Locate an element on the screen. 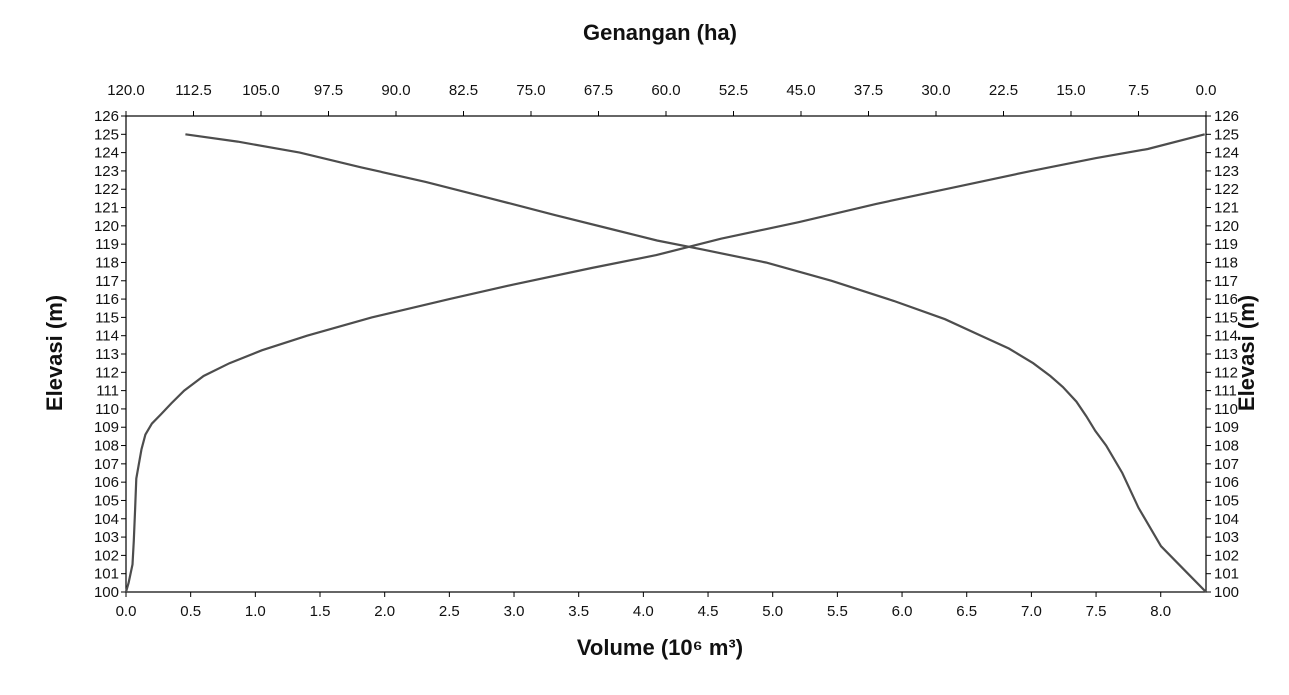  left-y-tick-label: 123 is located at coordinates (106, 171).